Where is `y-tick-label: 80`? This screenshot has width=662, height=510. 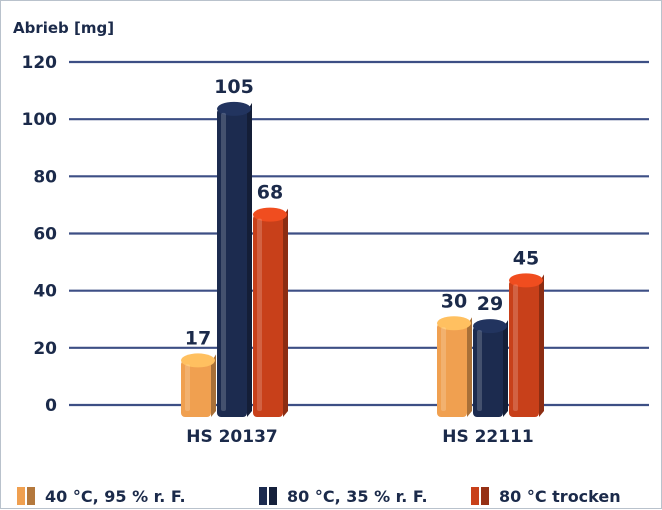 y-tick-label: 80 is located at coordinates (45, 177).